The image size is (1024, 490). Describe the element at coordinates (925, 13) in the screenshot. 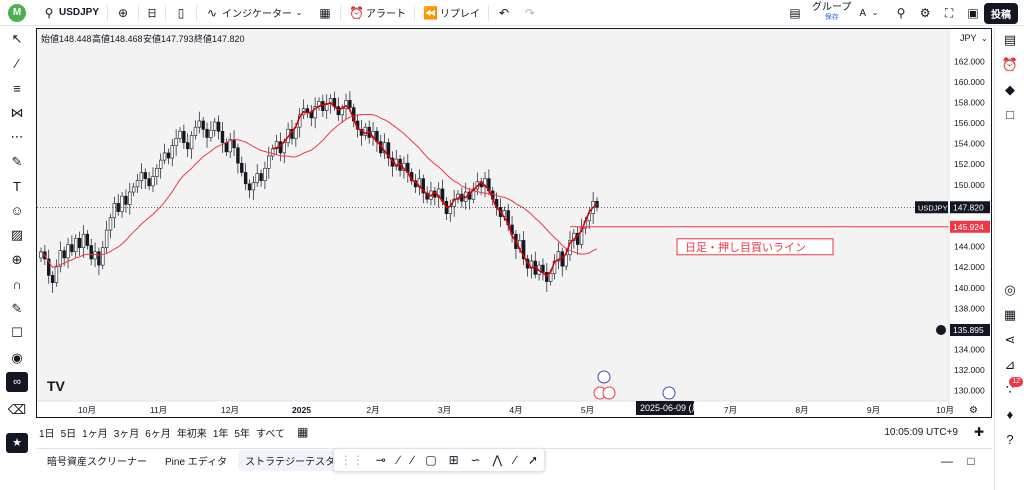

I see `gear-icon: ⚙` at that location.